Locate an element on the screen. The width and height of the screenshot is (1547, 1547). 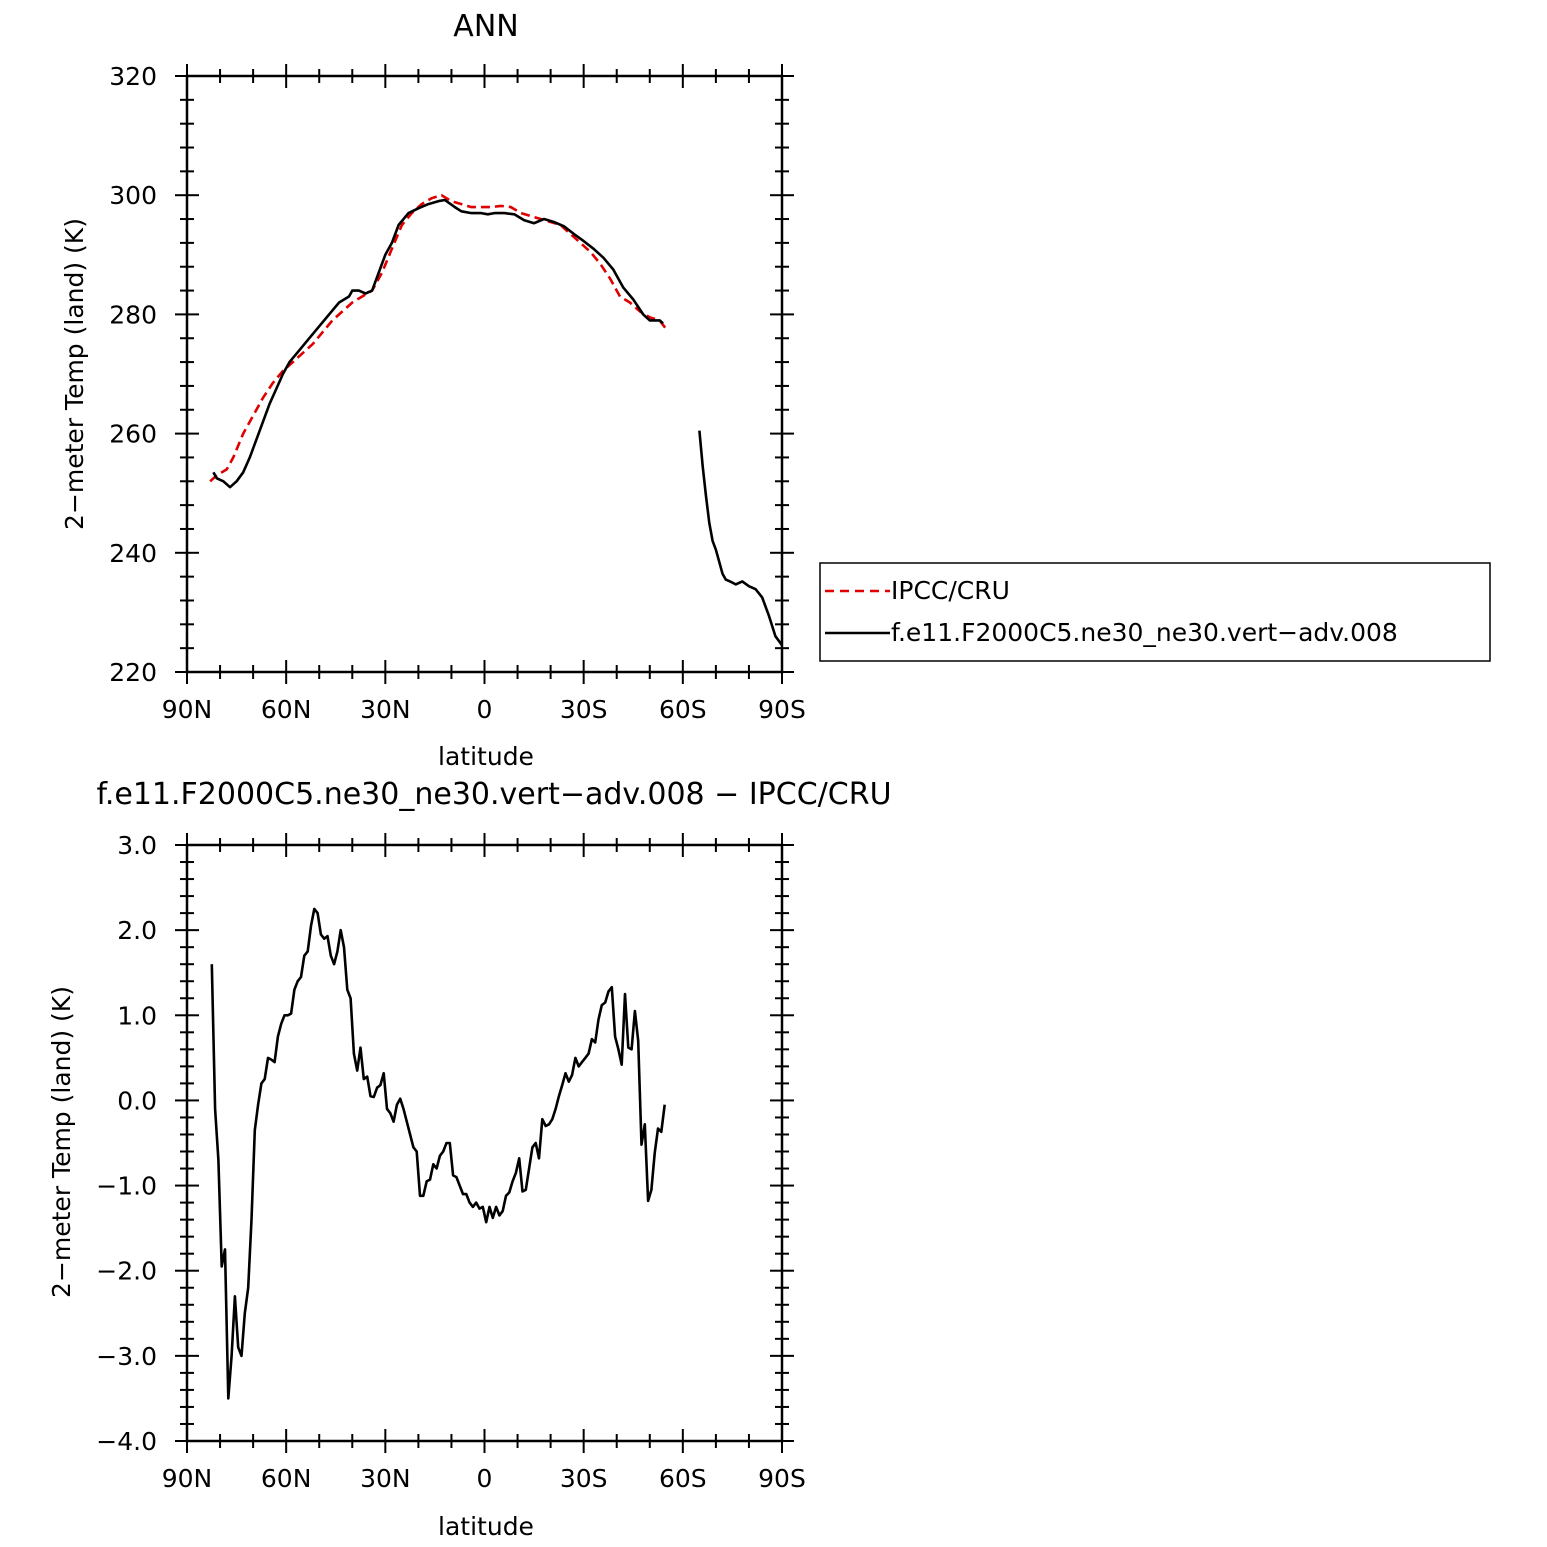
top-chart-y-axis-label: 2−meter Temp (land) (K) is located at coordinates (74, 374).